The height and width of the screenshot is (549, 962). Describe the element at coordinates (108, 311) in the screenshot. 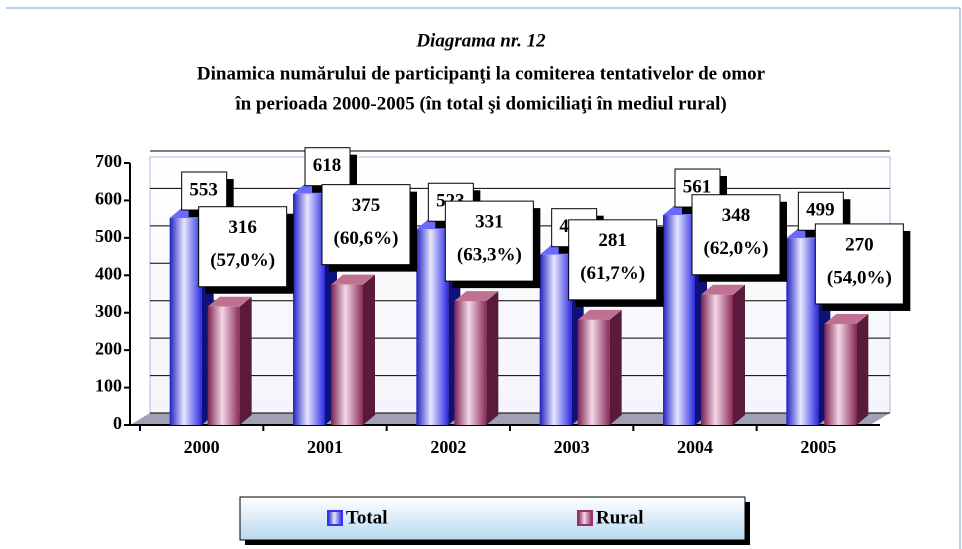

I see `y-tick-label: 300` at that location.